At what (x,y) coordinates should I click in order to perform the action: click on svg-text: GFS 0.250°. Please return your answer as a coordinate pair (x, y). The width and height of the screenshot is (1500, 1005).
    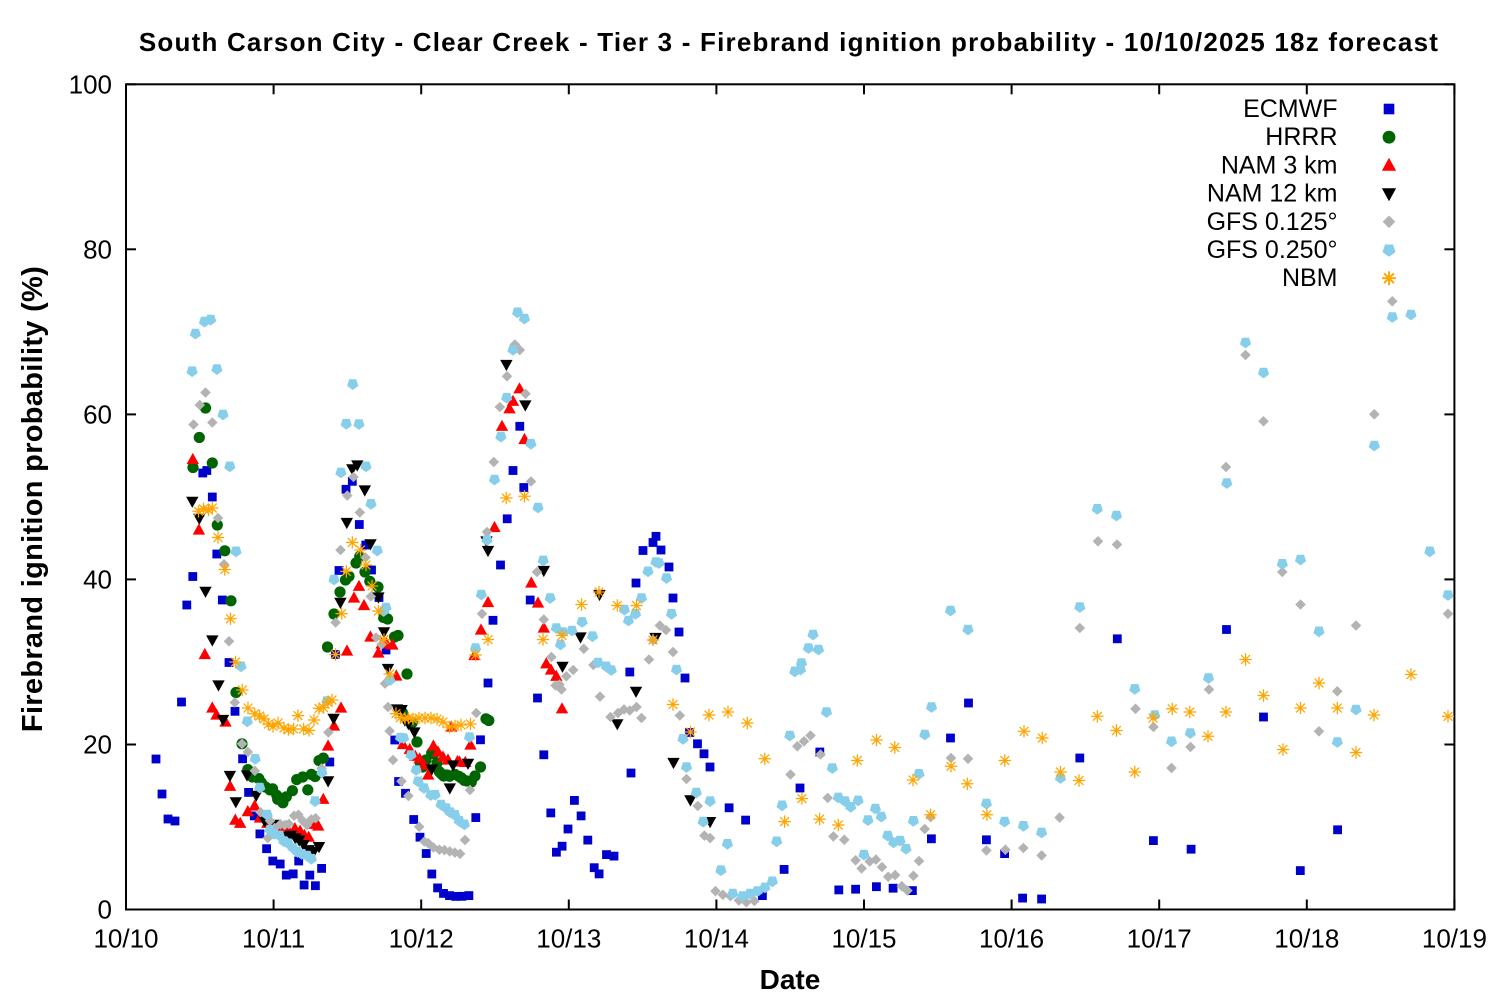
    Looking at the image, I should click on (1272, 250).